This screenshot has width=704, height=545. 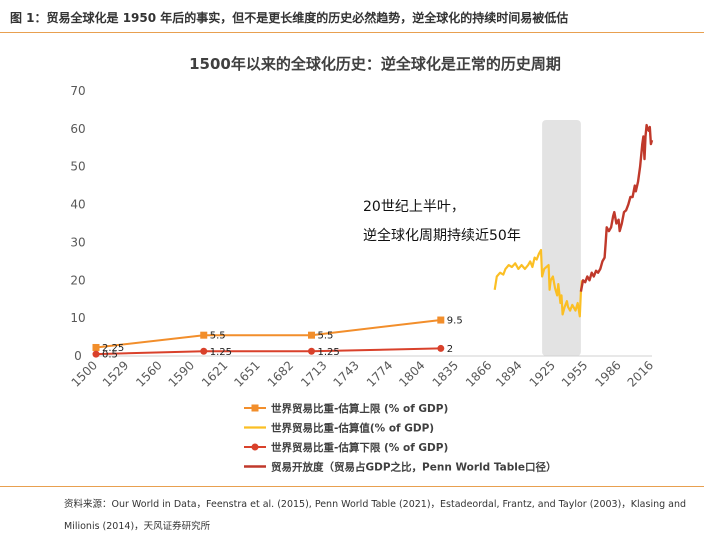 What do you see at coordinates (345, 373) in the screenshot?
I see `x-tick-label: 1743` at bounding box center [345, 373].